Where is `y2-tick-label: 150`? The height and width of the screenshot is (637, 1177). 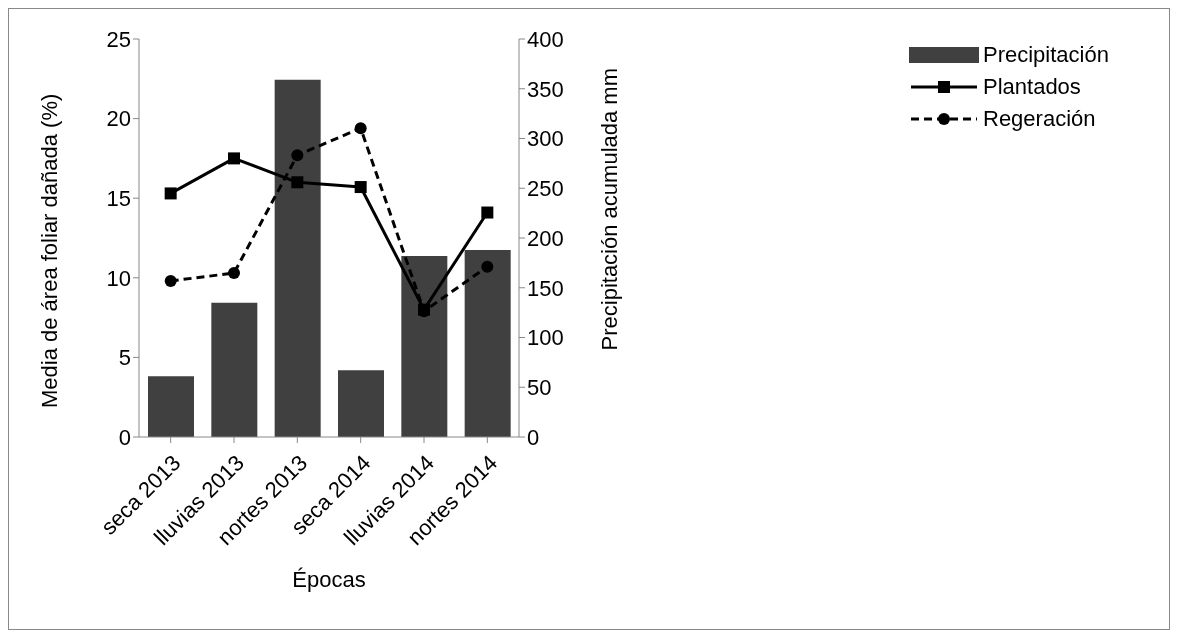
y2-tick-label: 150 is located at coordinates (545, 288).